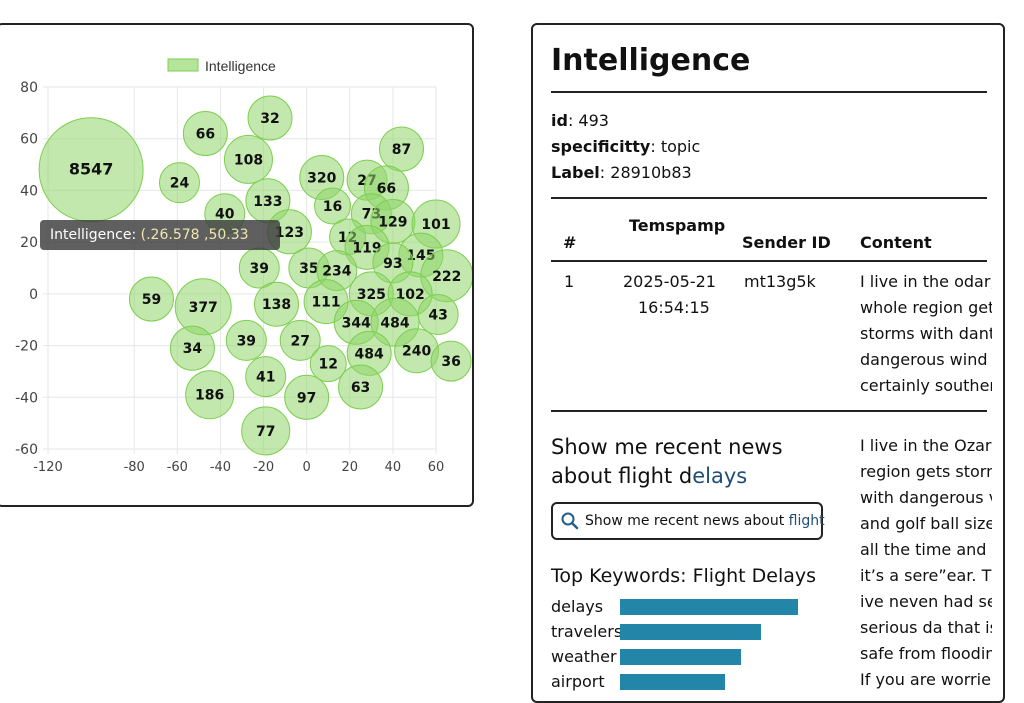 The height and width of the screenshot is (703, 1024). I want to click on content-line: all the time and c, so click(926, 549).